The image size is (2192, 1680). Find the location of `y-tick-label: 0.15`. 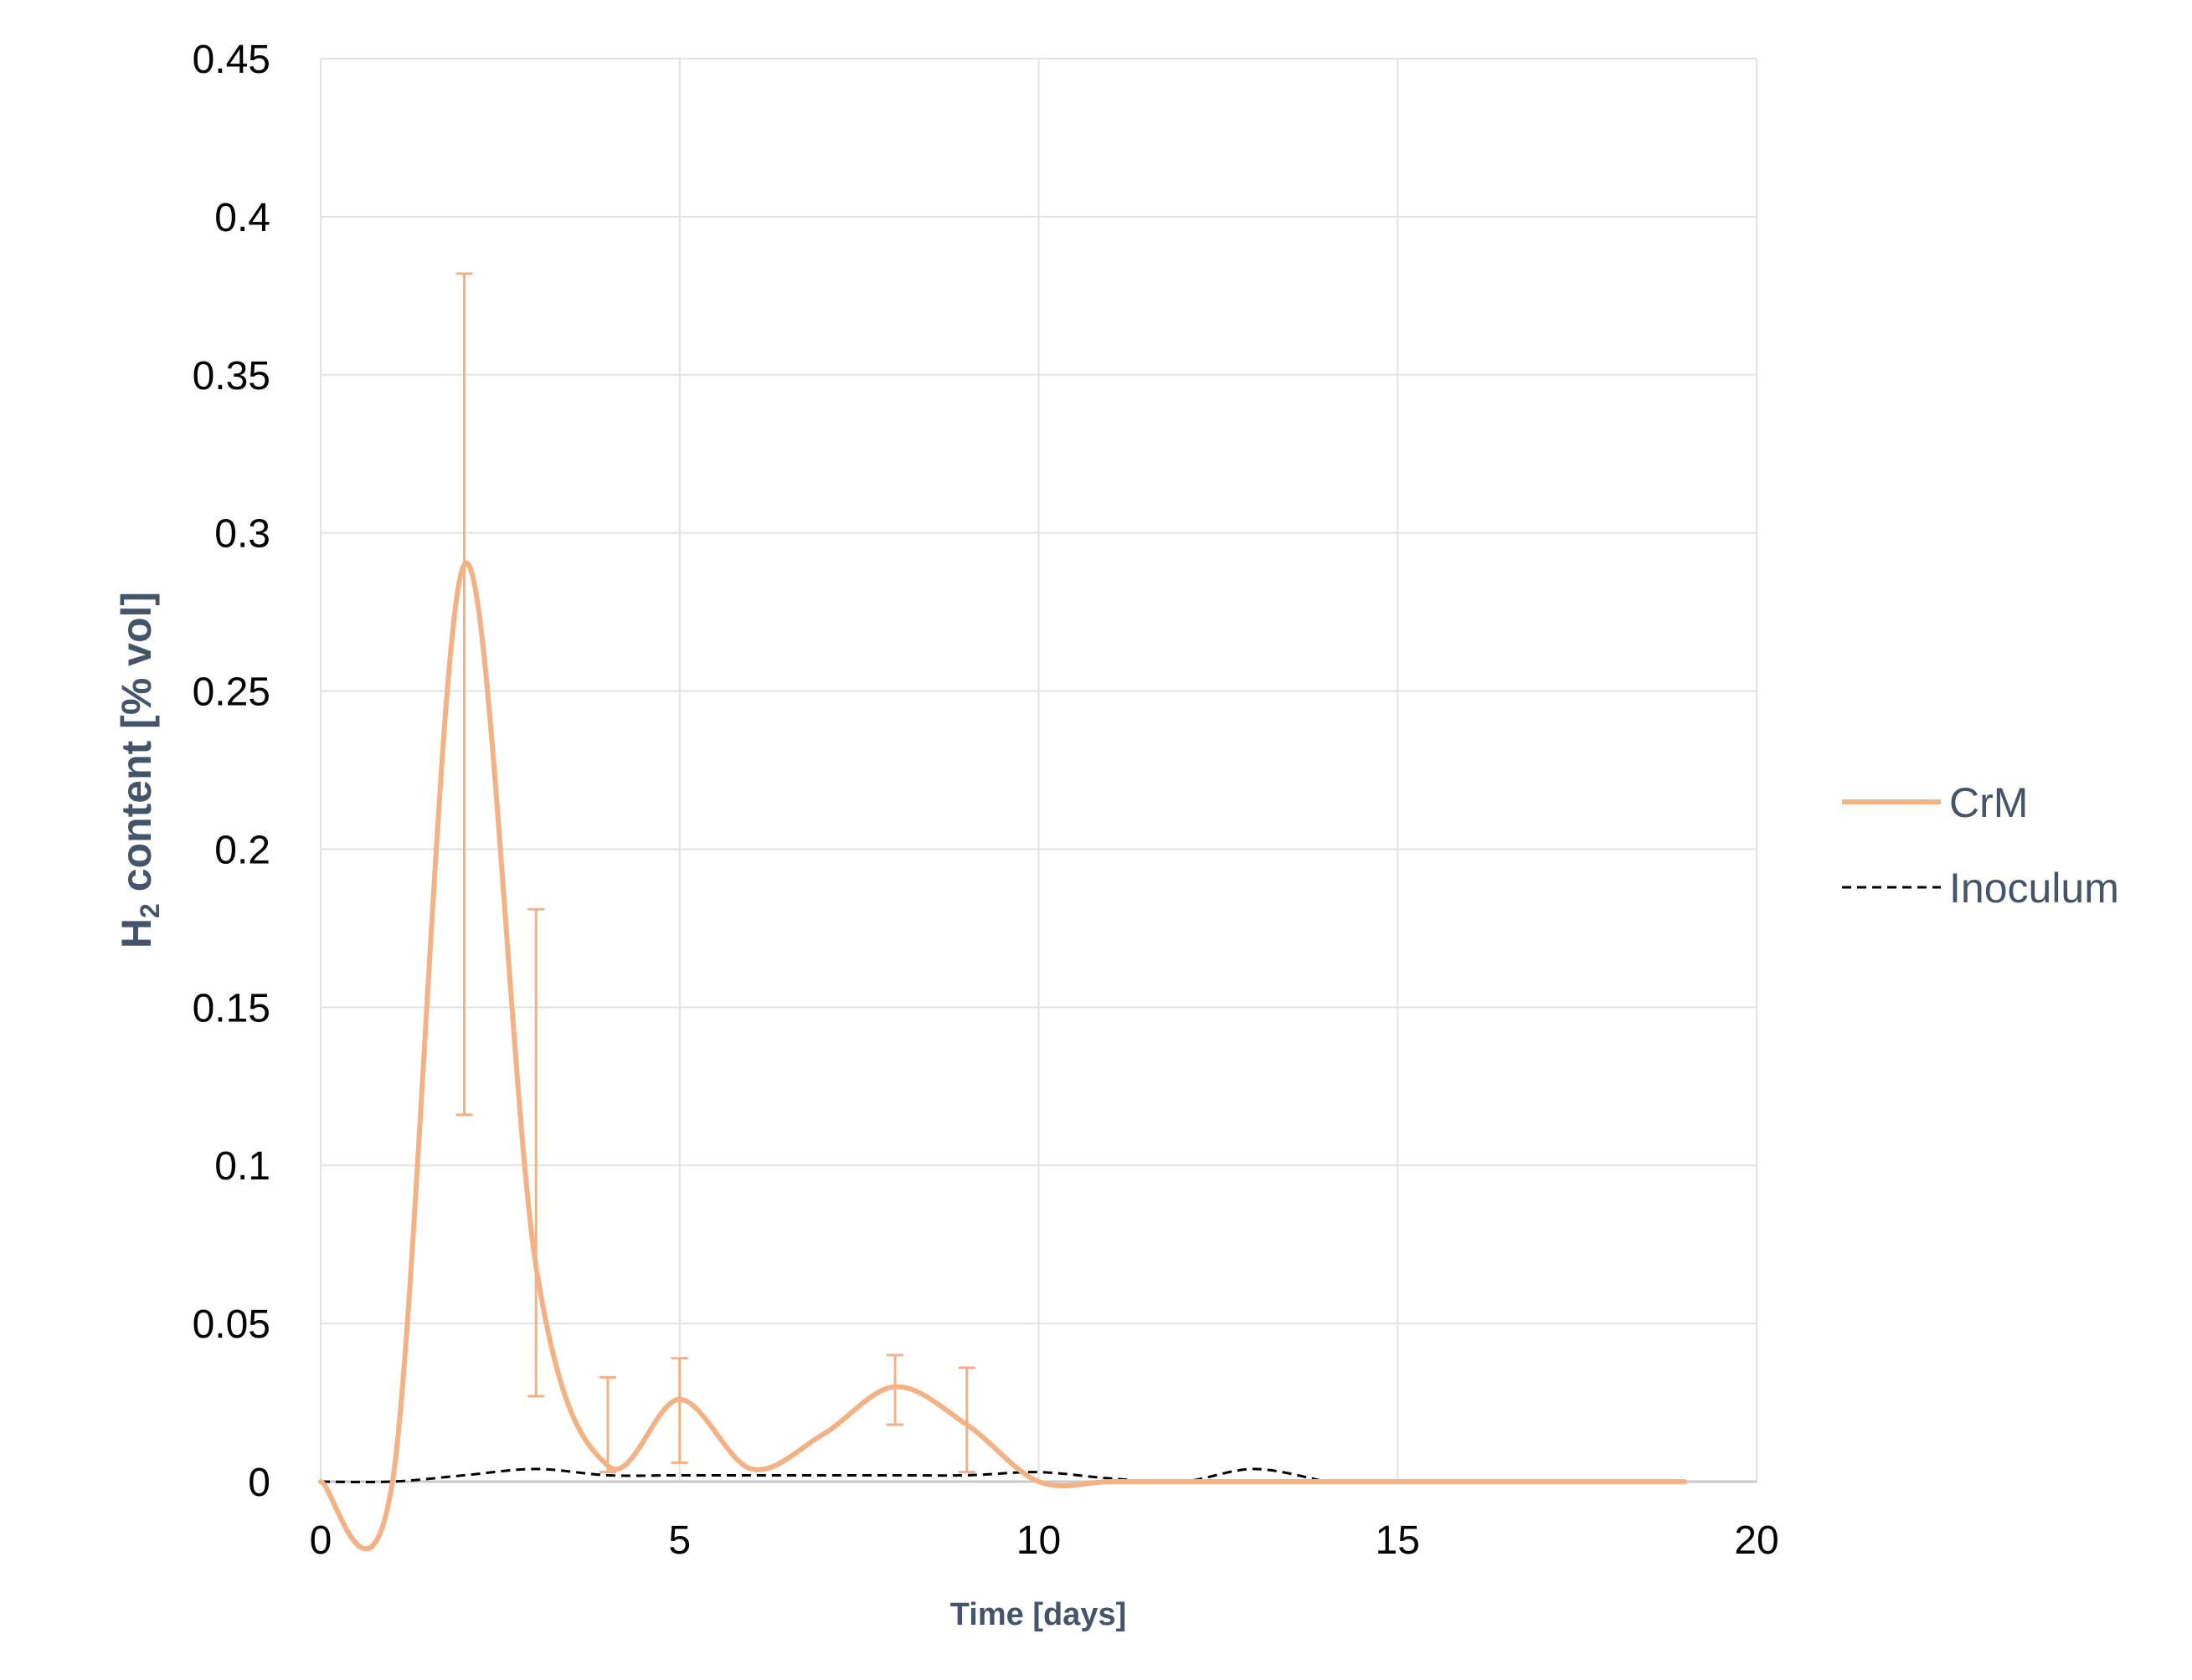

y-tick-label: 0.15 is located at coordinates (231, 1008).